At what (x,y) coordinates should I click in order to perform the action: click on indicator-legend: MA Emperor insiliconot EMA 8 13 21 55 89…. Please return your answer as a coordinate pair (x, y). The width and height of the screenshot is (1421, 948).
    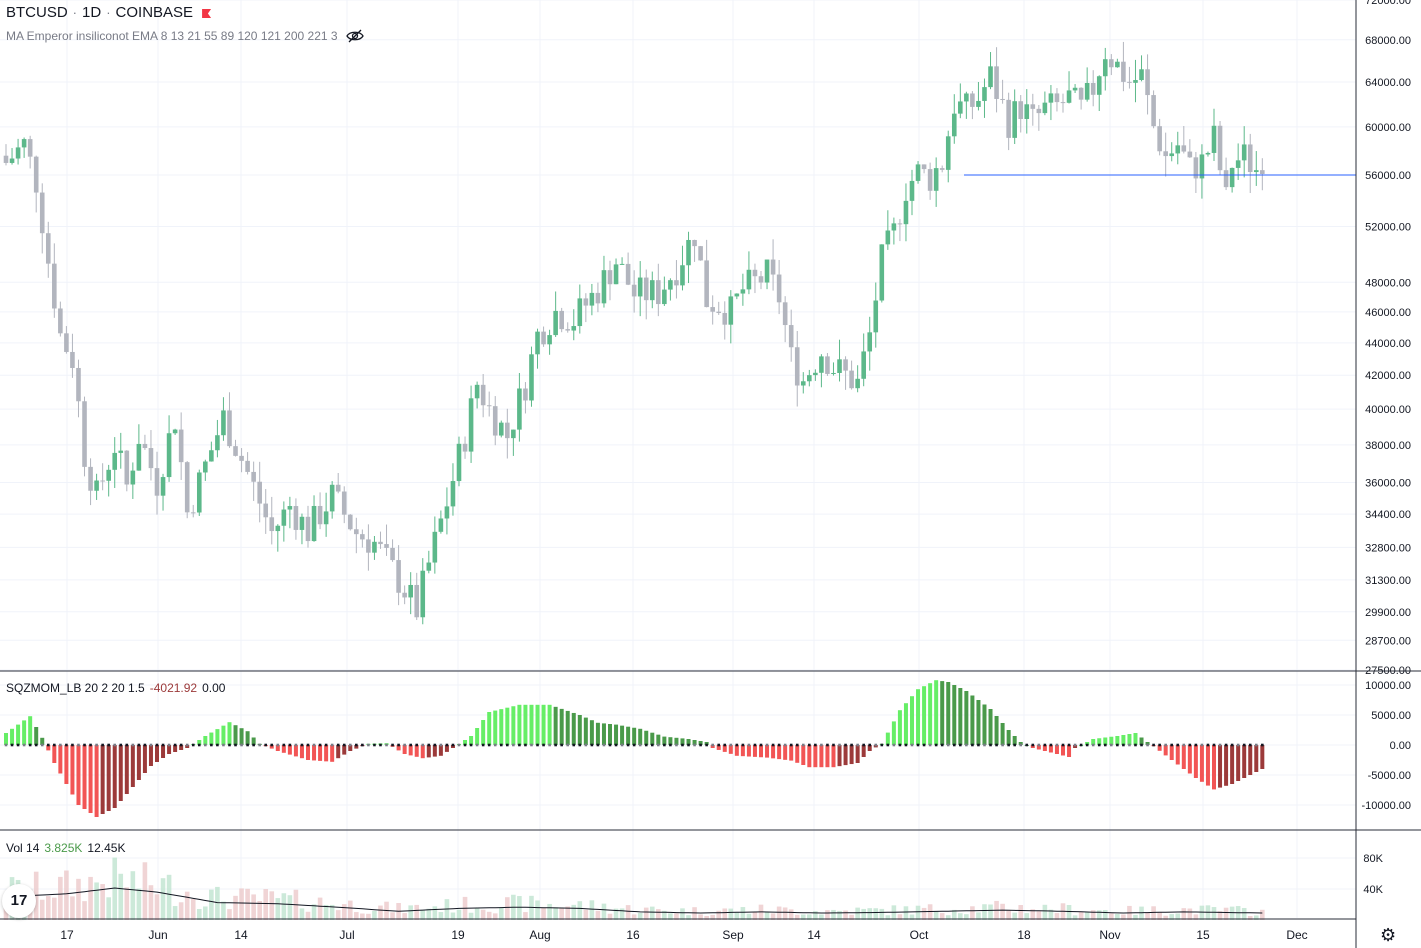
    Looking at the image, I should click on (185, 36).